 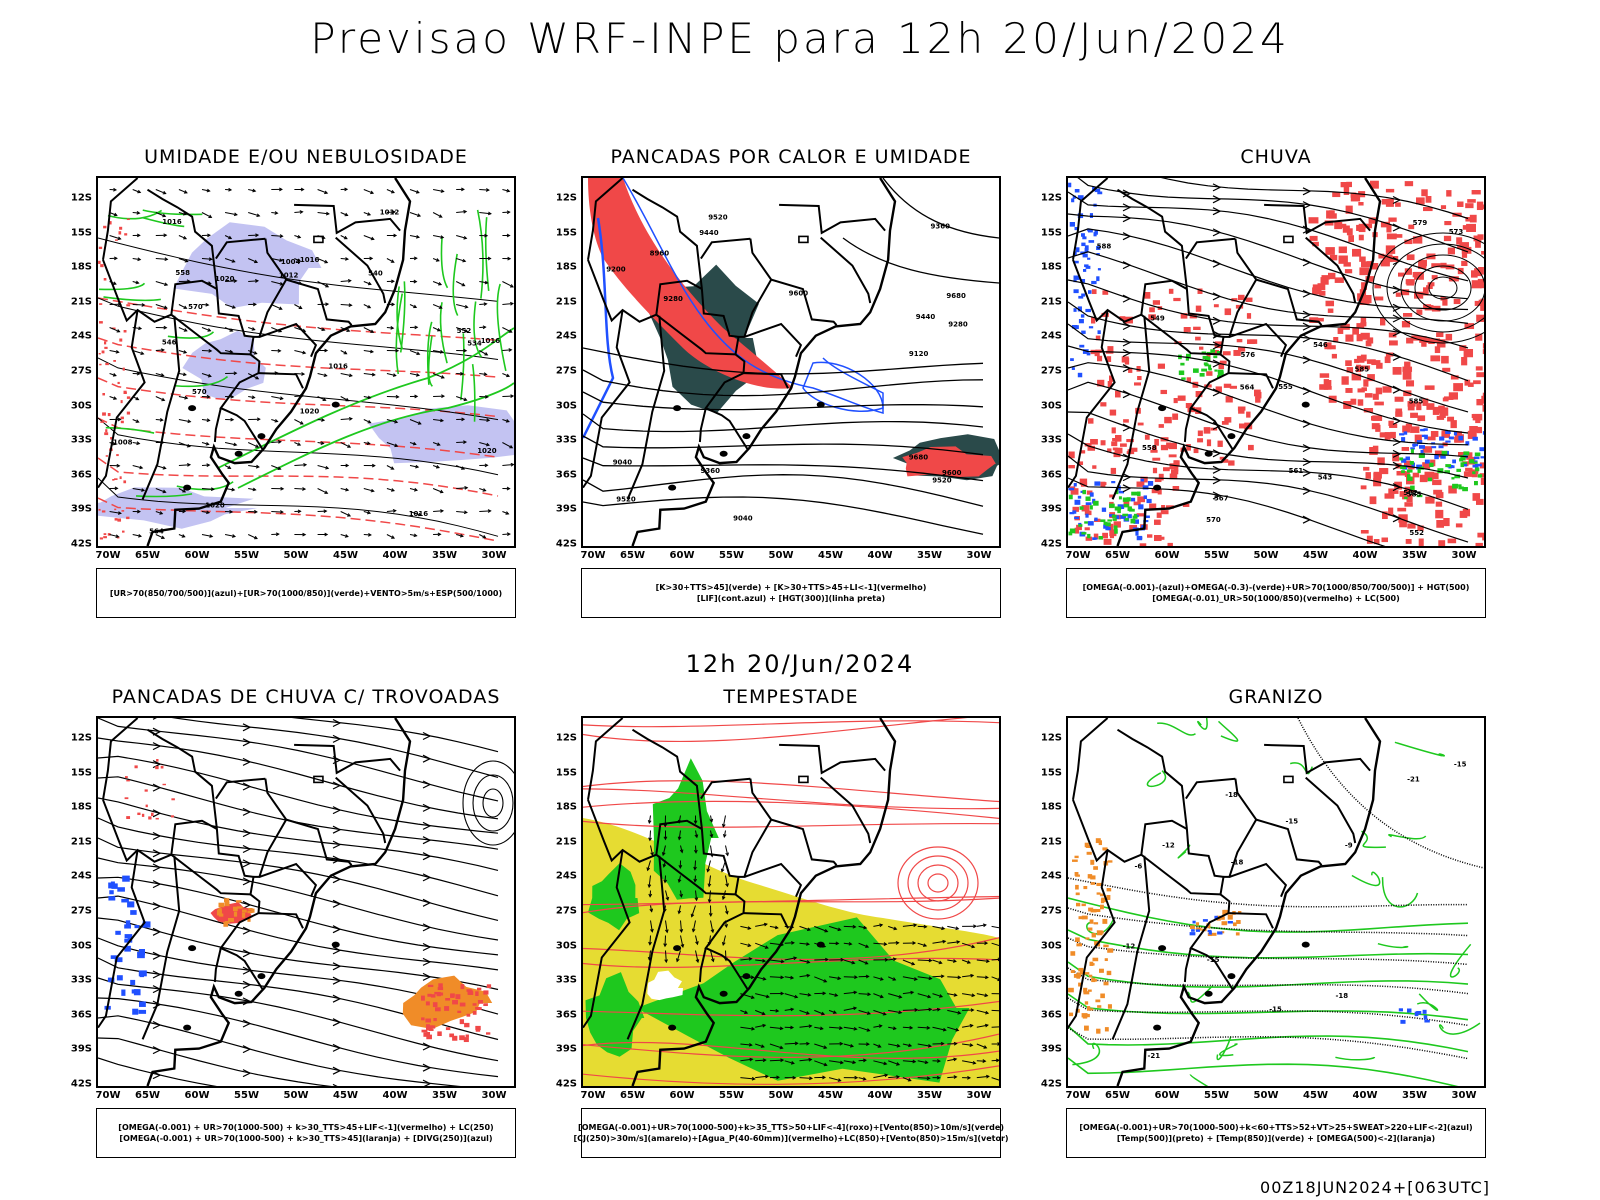 I want to click on contour-label: 1004, so click(x=291, y=262).